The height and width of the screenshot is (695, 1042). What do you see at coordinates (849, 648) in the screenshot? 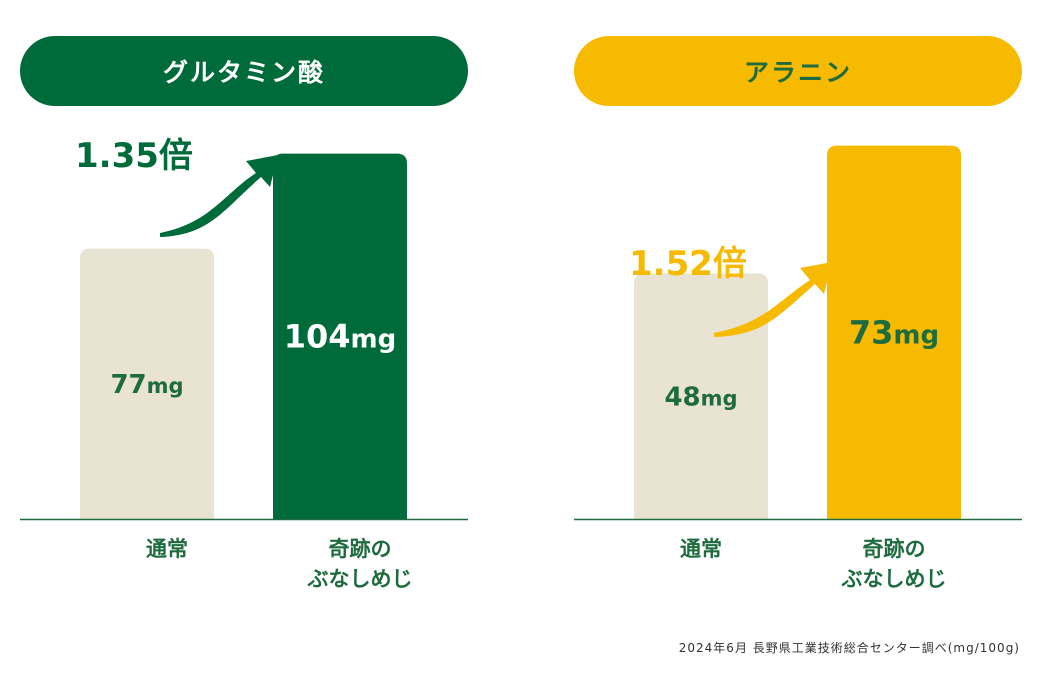
I see `source-note: 2024年6月 長野県工業技術総合センター調べ(mg/100g)` at bounding box center [849, 648].